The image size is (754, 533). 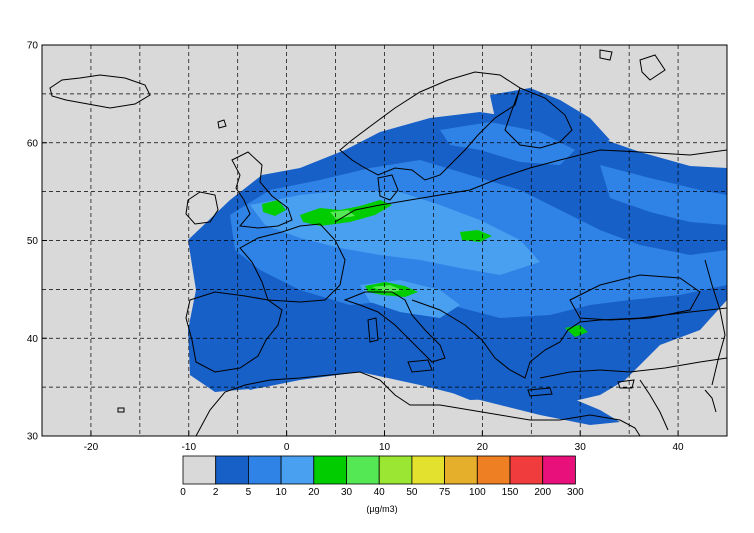 What do you see at coordinates (274, 208) in the screenshot?
I see `hotspot-level-20-uk` at bounding box center [274, 208].